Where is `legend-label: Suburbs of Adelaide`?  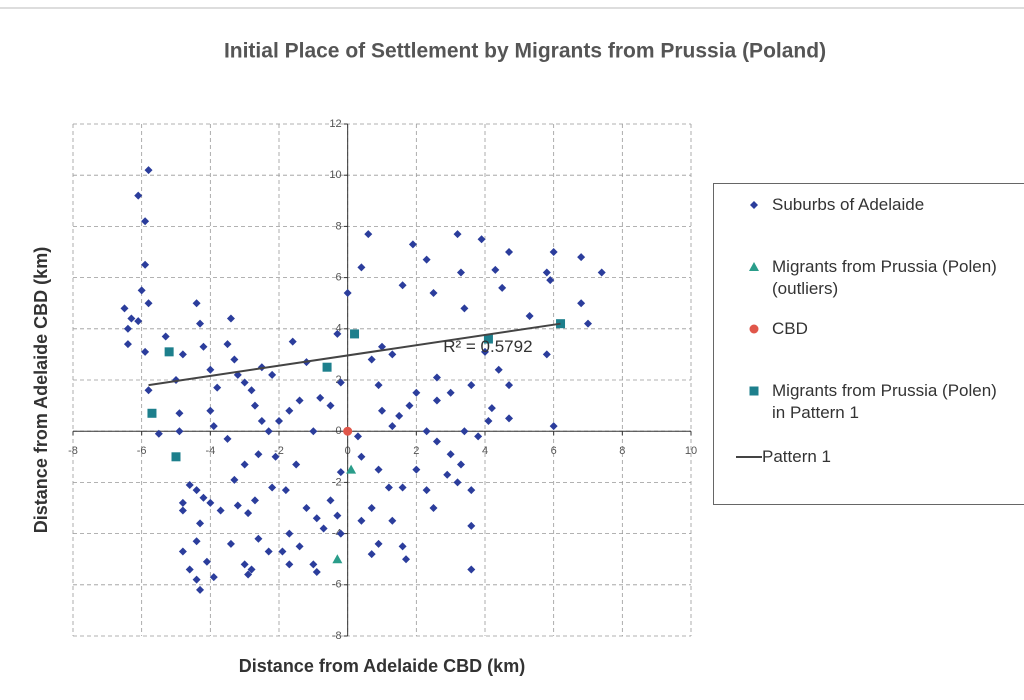
legend-label: Suburbs of Adelaide is located at coordinates (848, 204).